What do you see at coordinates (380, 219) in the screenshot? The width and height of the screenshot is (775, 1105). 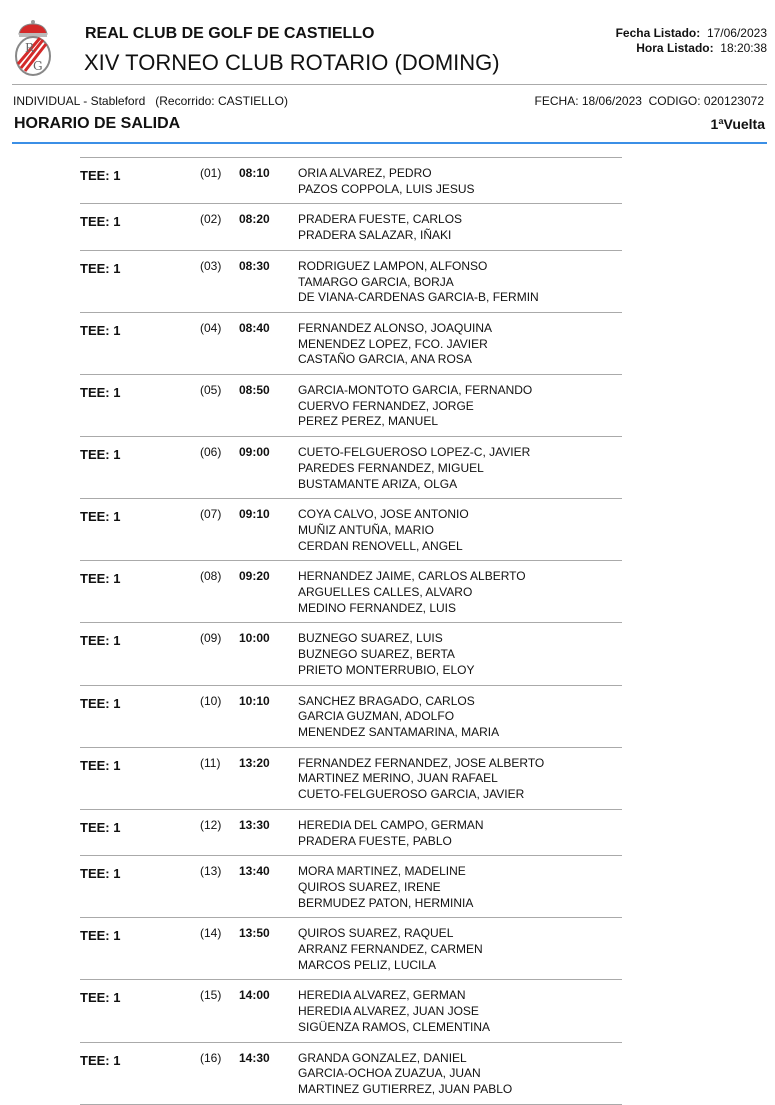 I see `player-name: PRADERA FUESTE, CARLOS` at bounding box center [380, 219].